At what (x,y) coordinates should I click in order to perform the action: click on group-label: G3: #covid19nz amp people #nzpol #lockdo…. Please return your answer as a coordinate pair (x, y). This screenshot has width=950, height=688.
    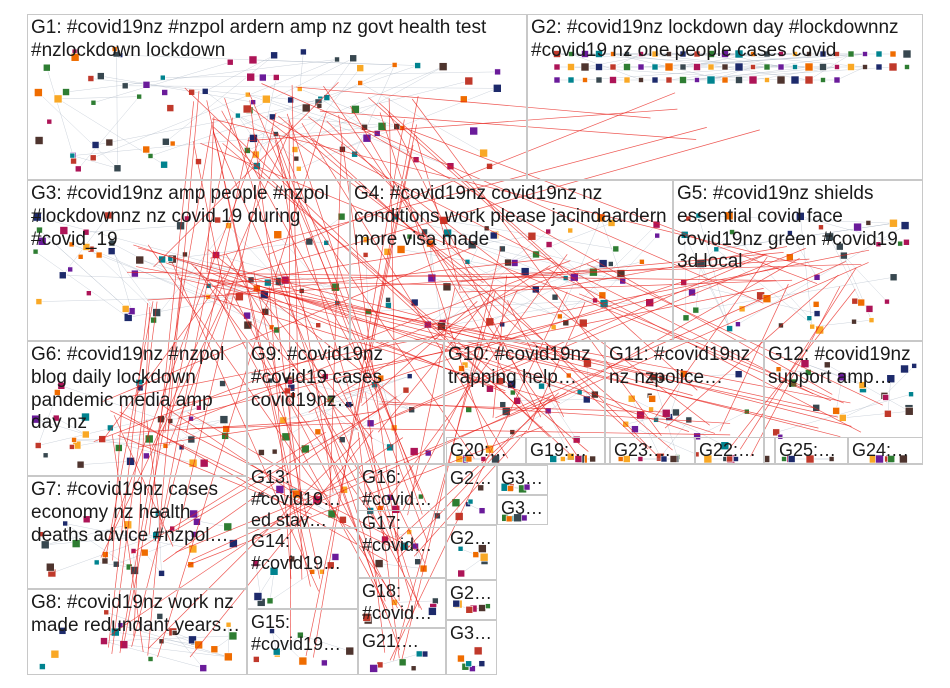
    Looking at the image, I should click on (183, 216).